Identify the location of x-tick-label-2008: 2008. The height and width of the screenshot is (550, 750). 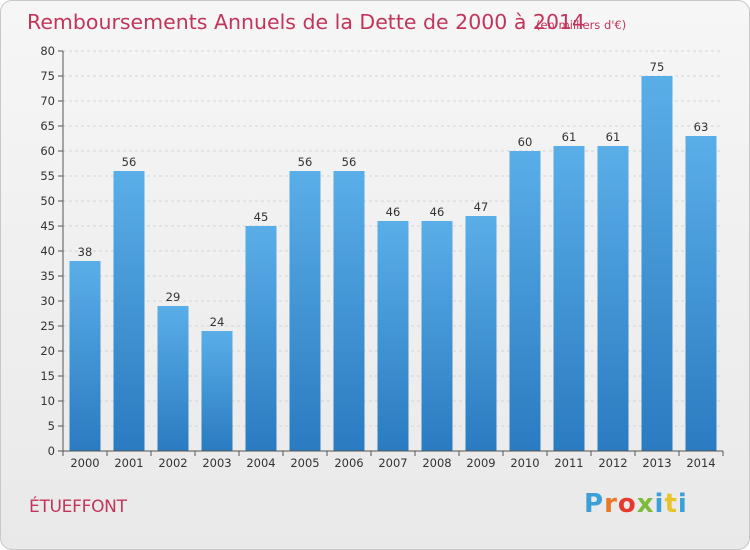
(436, 463).